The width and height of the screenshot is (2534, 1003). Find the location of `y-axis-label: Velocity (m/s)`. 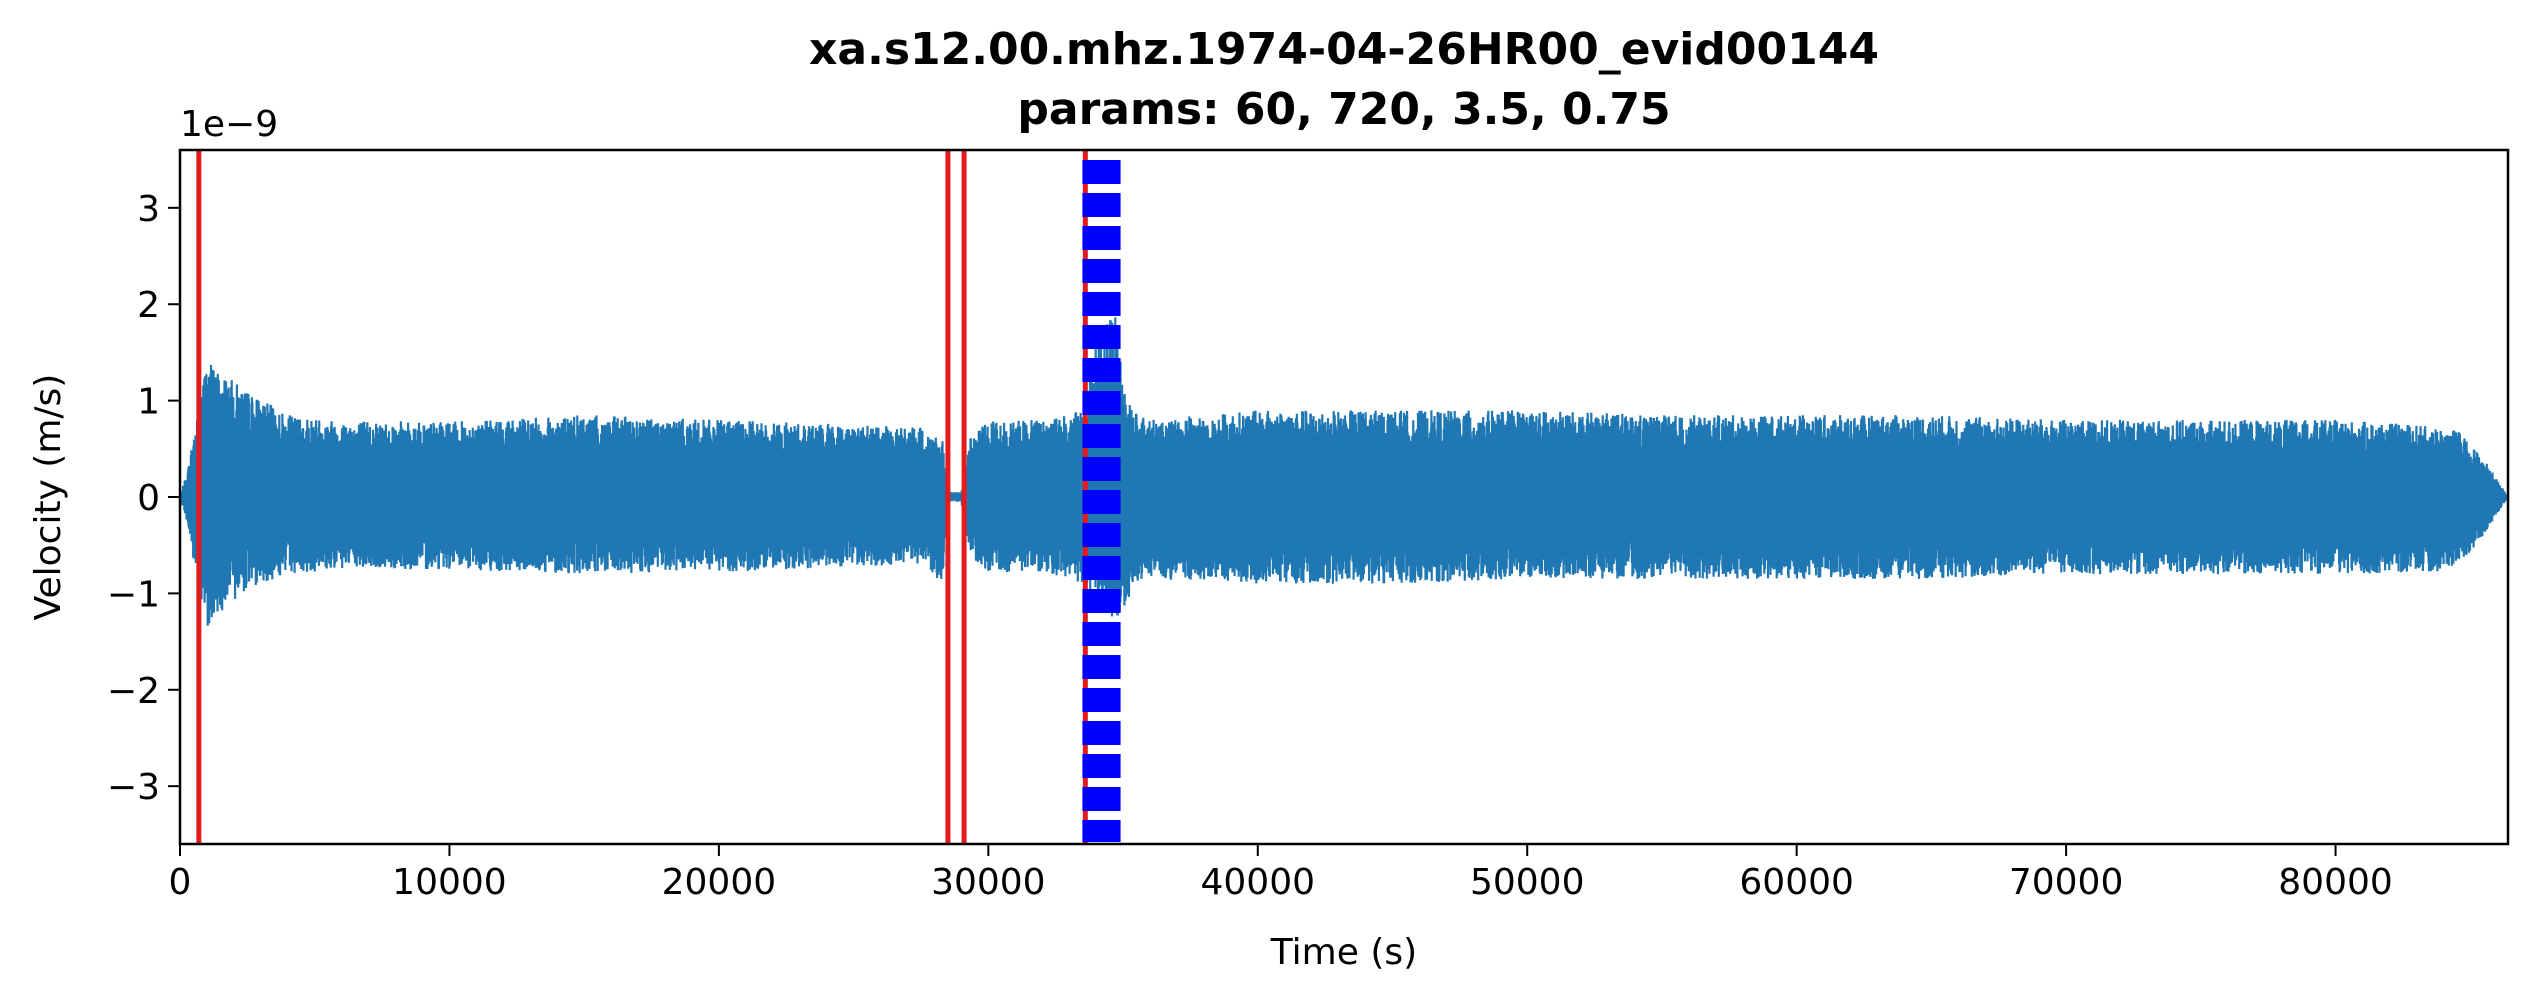

y-axis-label: Velocity (m/s) is located at coordinates (48, 497).